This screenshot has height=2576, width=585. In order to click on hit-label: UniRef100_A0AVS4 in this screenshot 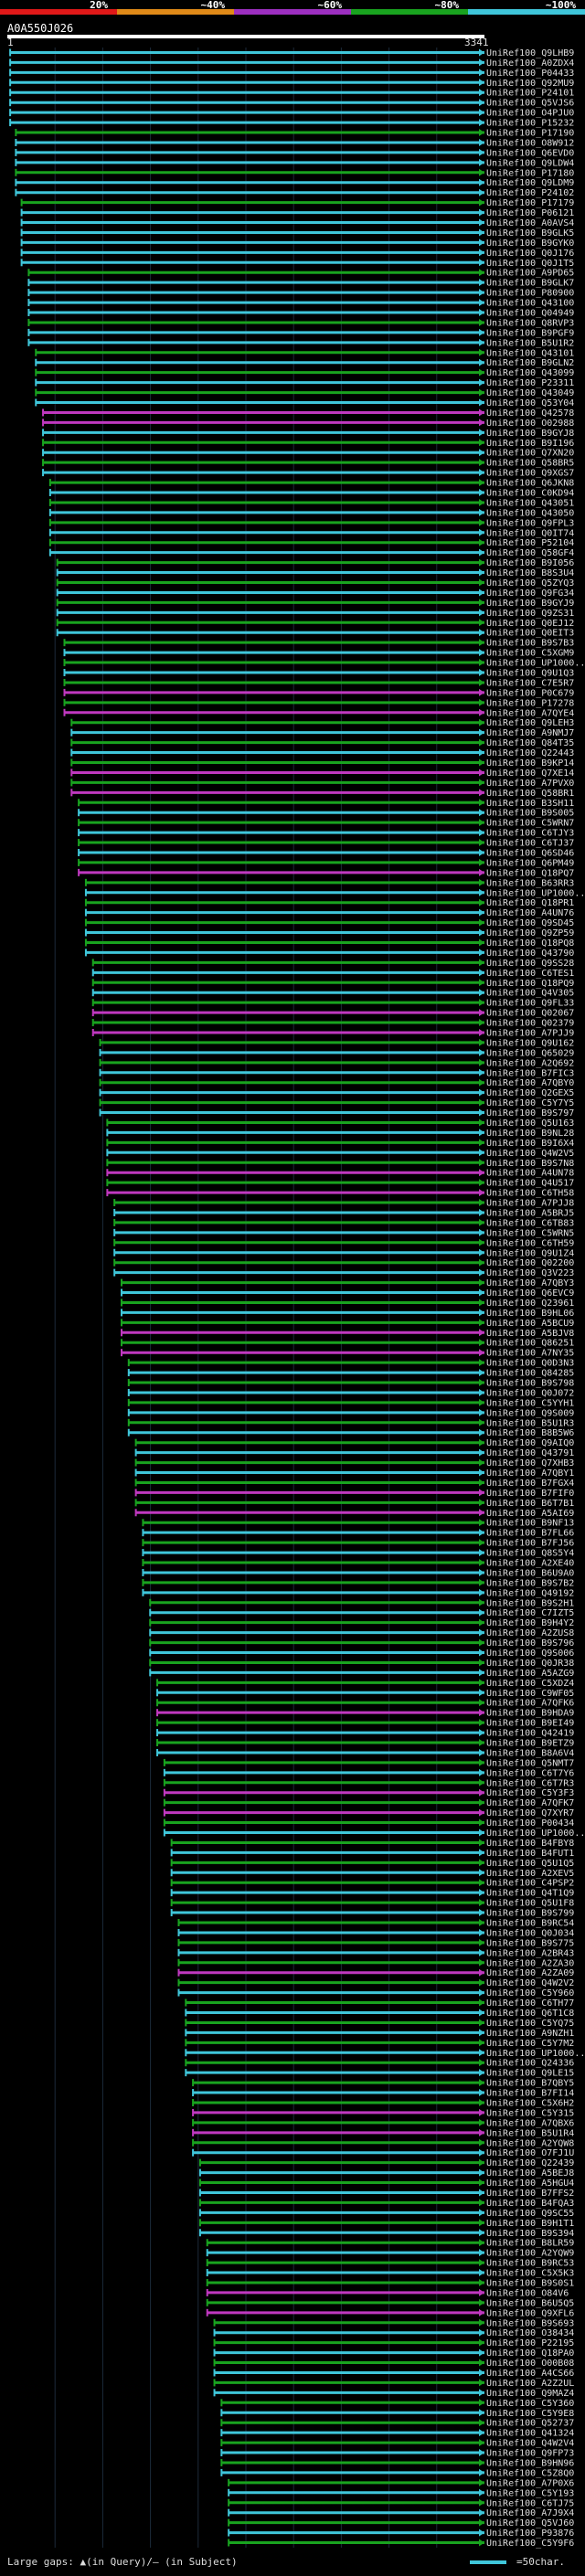, I will do `click(530, 223)`.